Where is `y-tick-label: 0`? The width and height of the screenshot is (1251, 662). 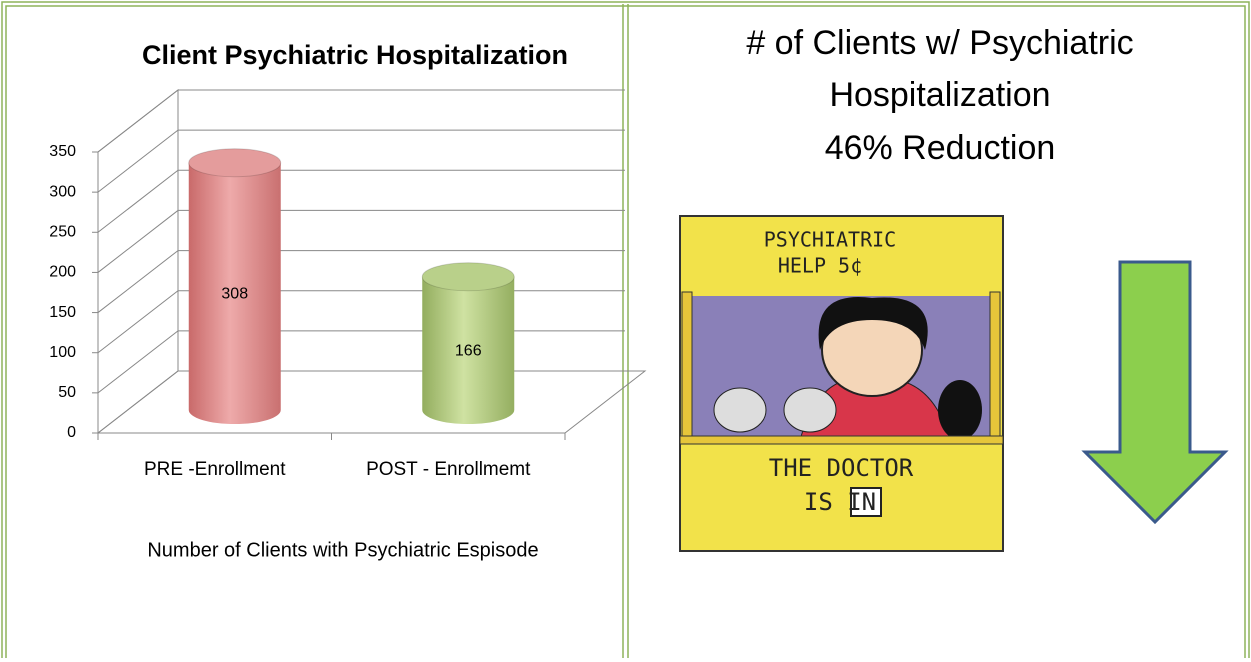
y-tick-label: 0 is located at coordinates (71, 432).